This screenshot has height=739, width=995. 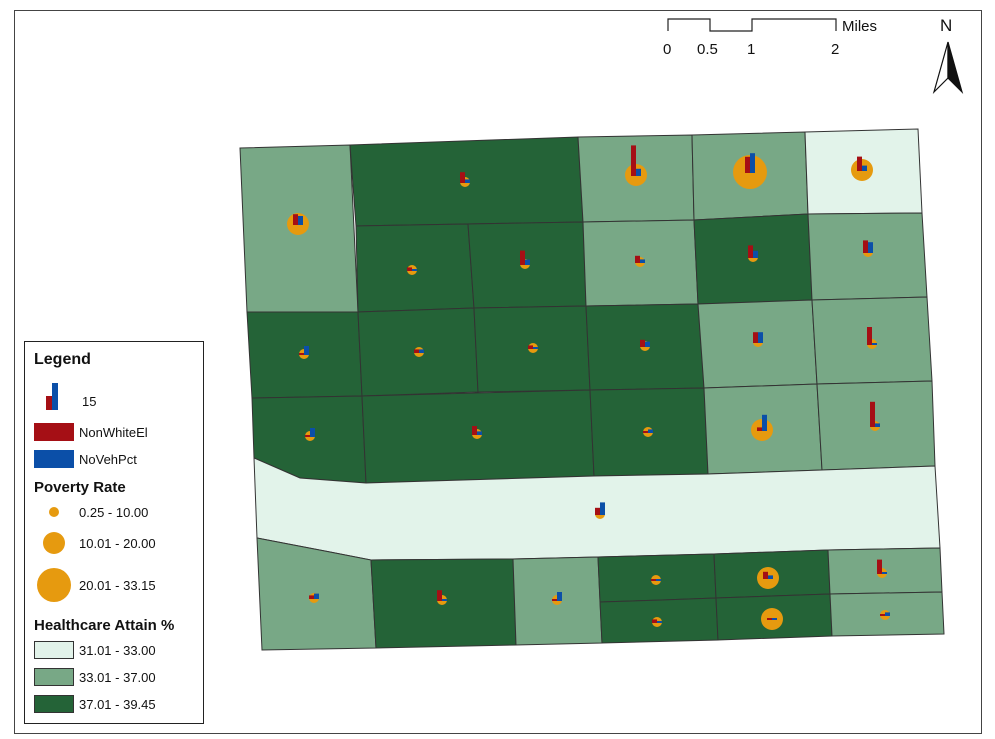 What do you see at coordinates (633, 160) in the screenshot?
I see `nonwhite-bar-r1c3` at bounding box center [633, 160].